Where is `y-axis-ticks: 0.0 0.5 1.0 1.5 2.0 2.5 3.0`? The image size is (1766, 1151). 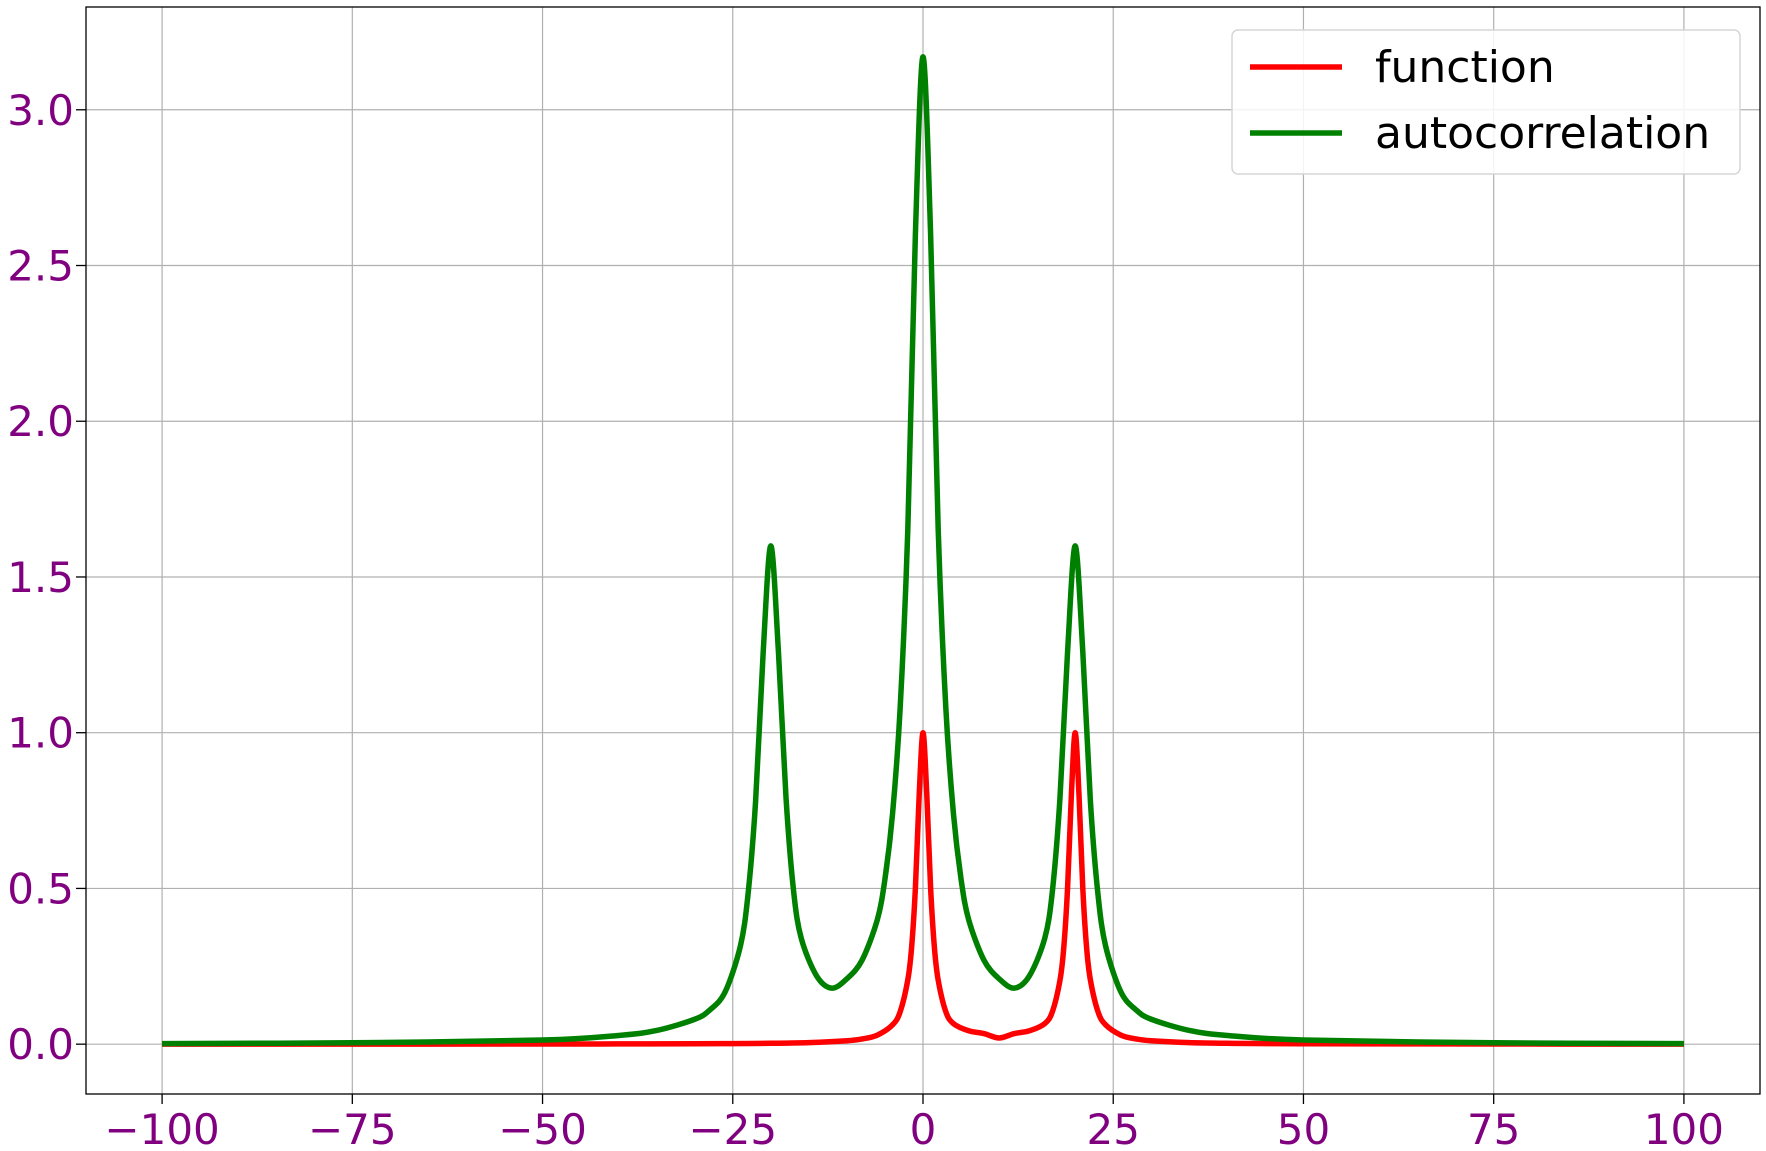 y-axis-ticks: 0.0 0.5 1.0 1.5 2.0 2.5 3.0 is located at coordinates (46, 577).